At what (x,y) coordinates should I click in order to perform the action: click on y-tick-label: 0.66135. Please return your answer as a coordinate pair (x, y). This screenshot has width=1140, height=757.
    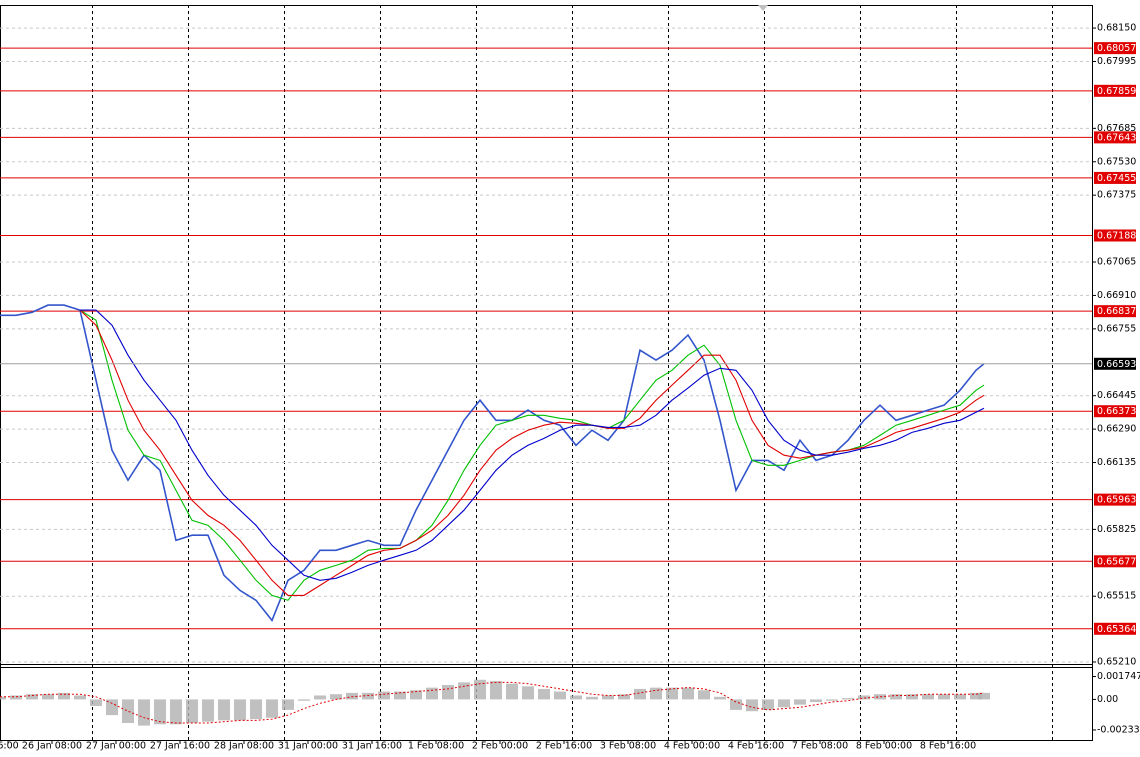
    Looking at the image, I should click on (1116, 462).